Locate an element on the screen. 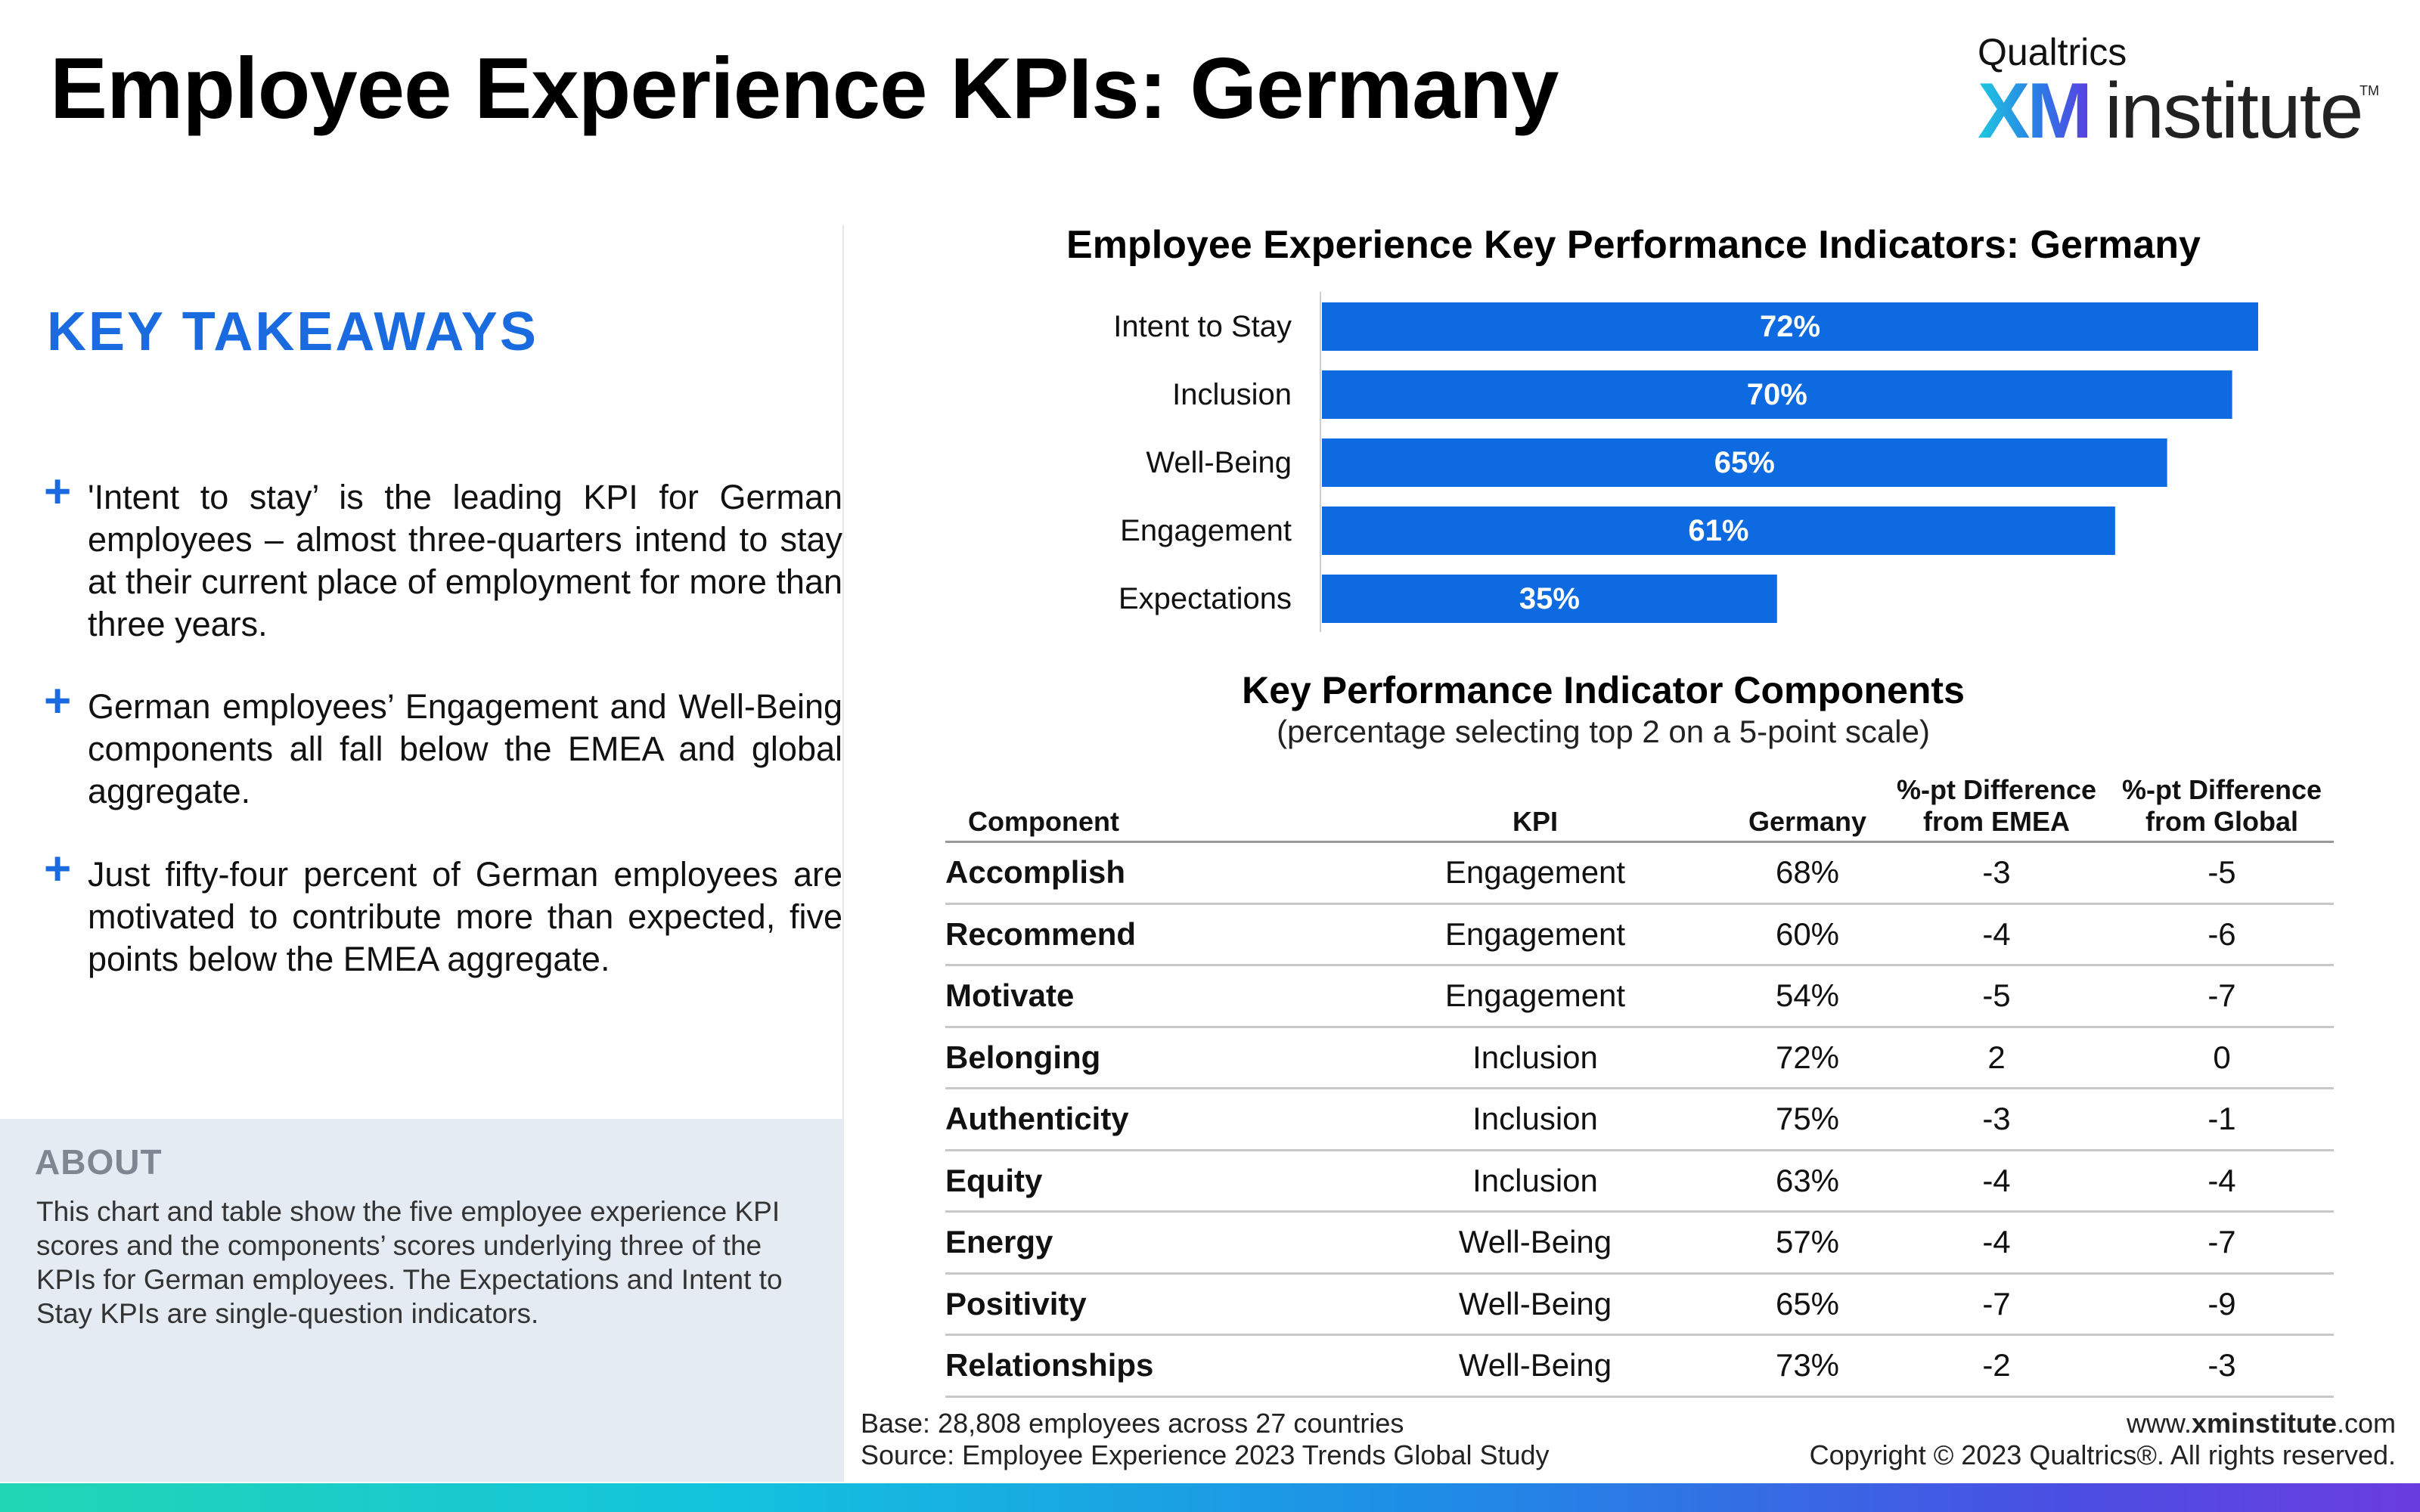  cell-germany: 57% is located at coordinates (1807, 1243).